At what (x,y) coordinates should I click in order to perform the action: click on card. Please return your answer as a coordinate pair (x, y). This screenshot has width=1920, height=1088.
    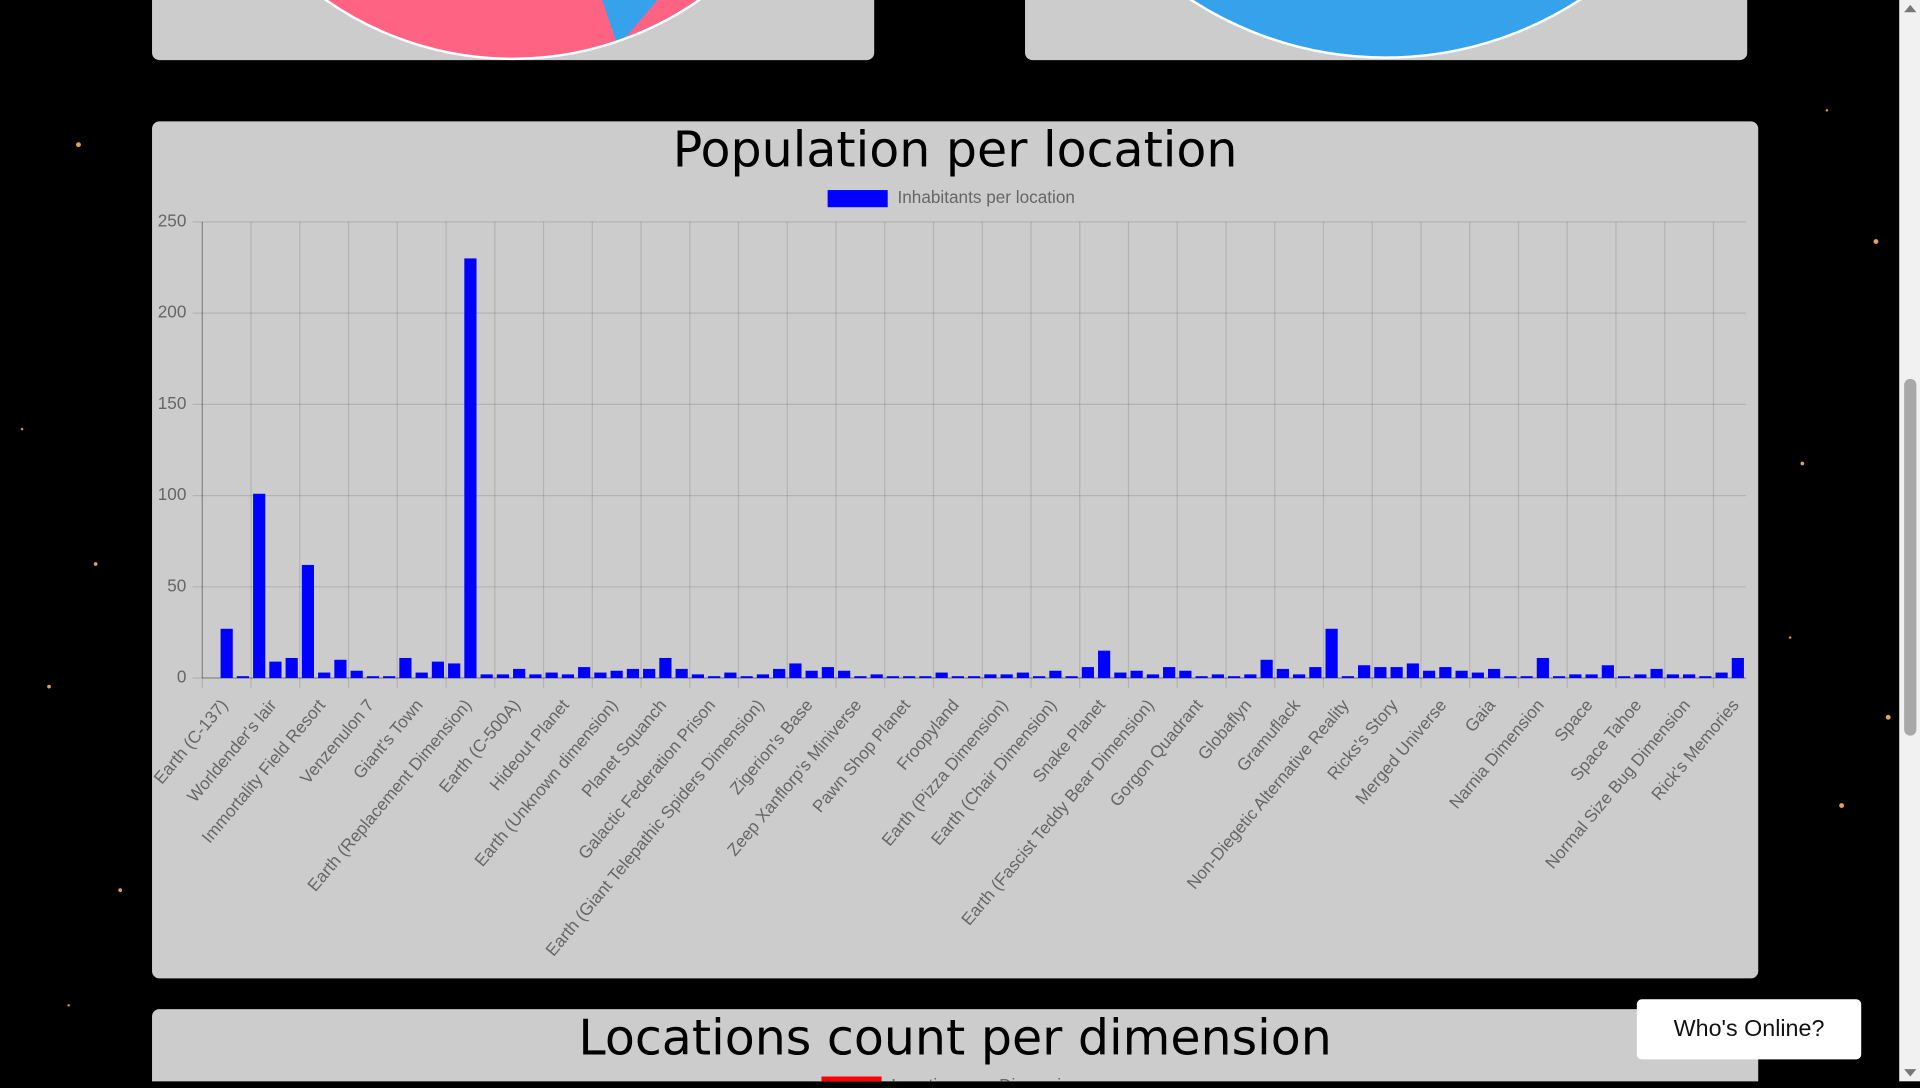
    Looking at the image, I should click on (955, 1048).